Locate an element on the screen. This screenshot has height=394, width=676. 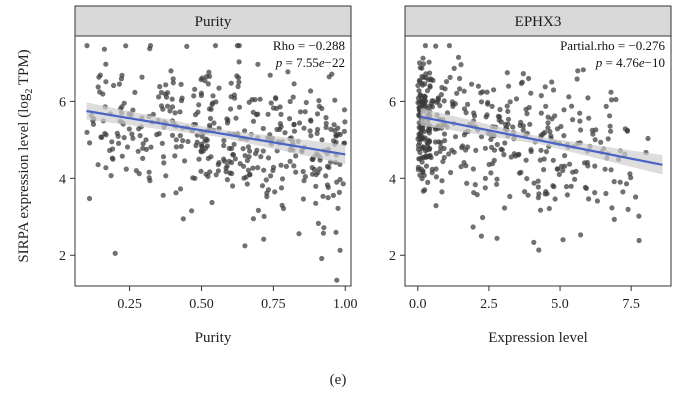
x-axis-title: Expression level is located at coordinates (538, 338).